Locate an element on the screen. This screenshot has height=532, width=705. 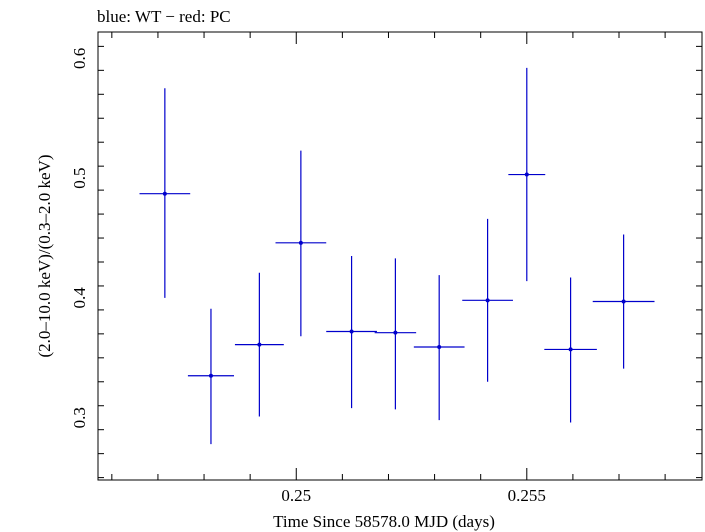
x-axis-label: Time Since 58578.0 MJD (days) is located at coordinates (384, 521).